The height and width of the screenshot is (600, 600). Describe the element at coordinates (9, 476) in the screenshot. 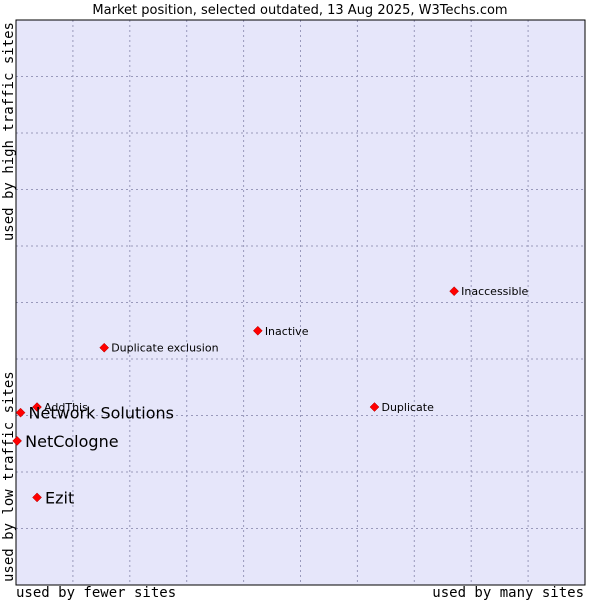

I see `y-axis-label-bottom: used by low traffic sites` at that location.